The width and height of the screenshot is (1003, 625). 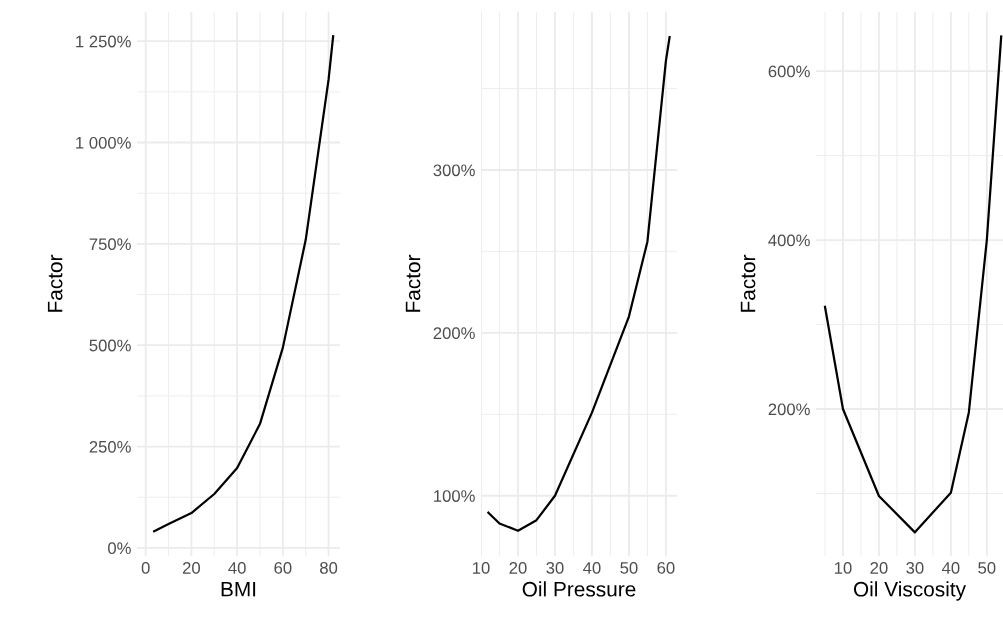 I want to click on y-tick-label: 100%, so click(x=454, y=496).